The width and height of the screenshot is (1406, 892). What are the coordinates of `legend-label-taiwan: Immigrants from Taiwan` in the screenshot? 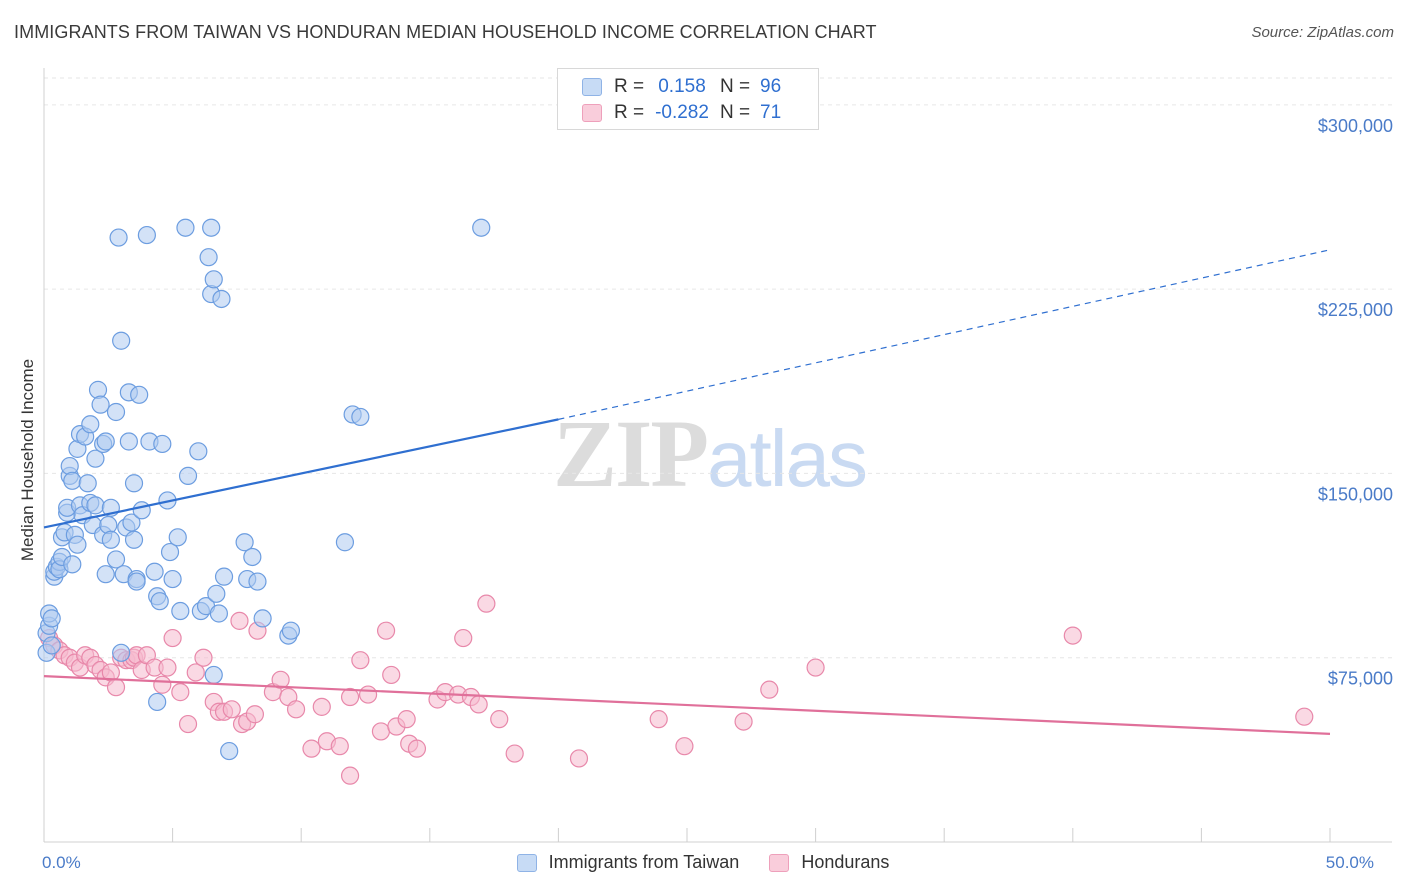 It's located at (644, 862).